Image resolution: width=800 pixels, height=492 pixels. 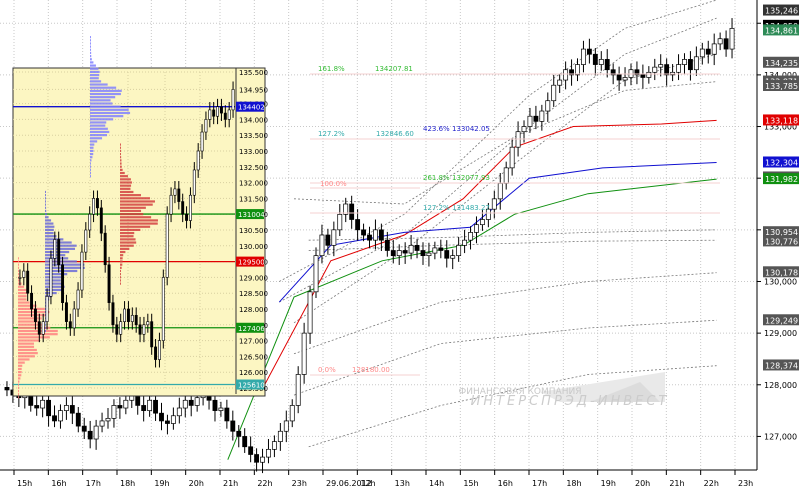 I want to click on fib-label: 132846.60, so click(x=395, y=134).